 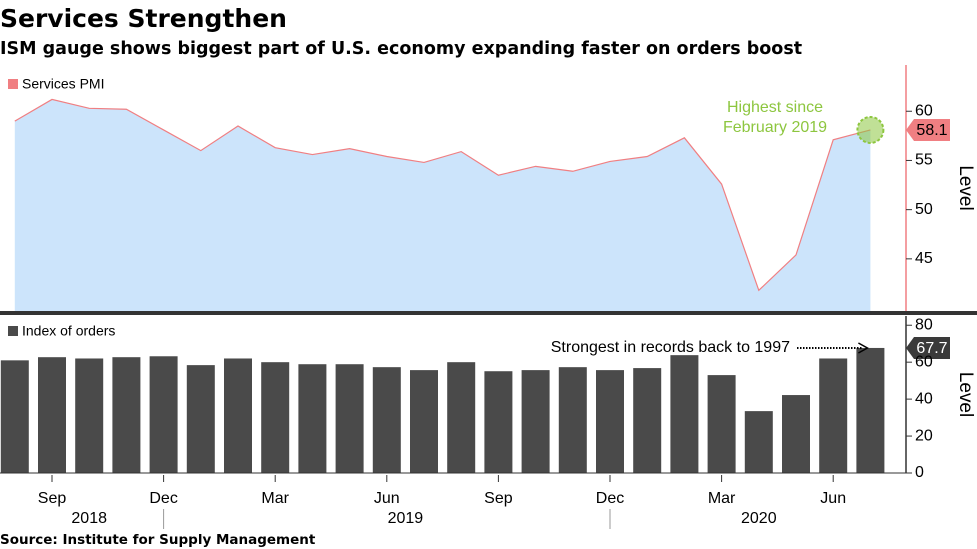 What do you see at coordinates (158, 540) in the screenshot?
I see `source-note: Source: Institute for Supply Management` at bounding box center [158, 540].